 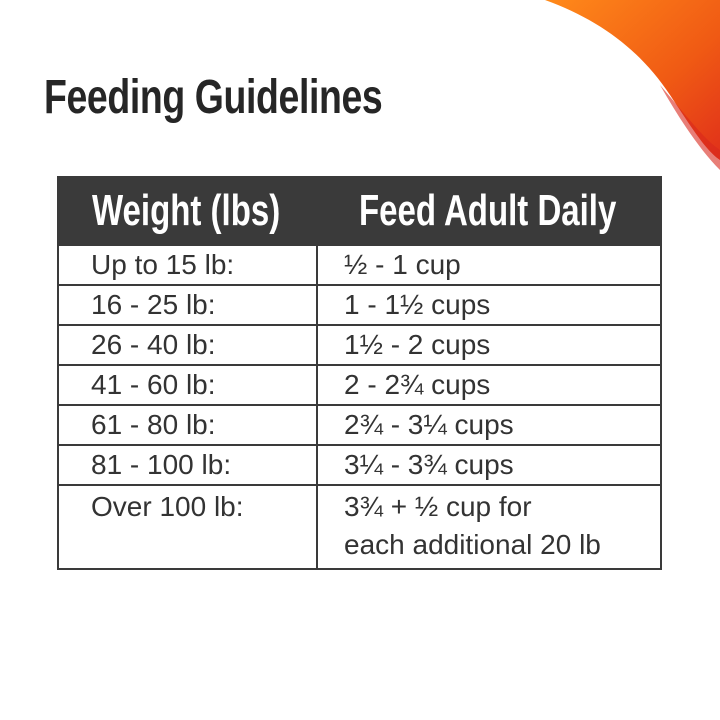 What do you see at coordinates (429, 424) in the screenshot?
I see `amount-line: 2¾ - 3¼ cups` at bounding box center [429, 424].